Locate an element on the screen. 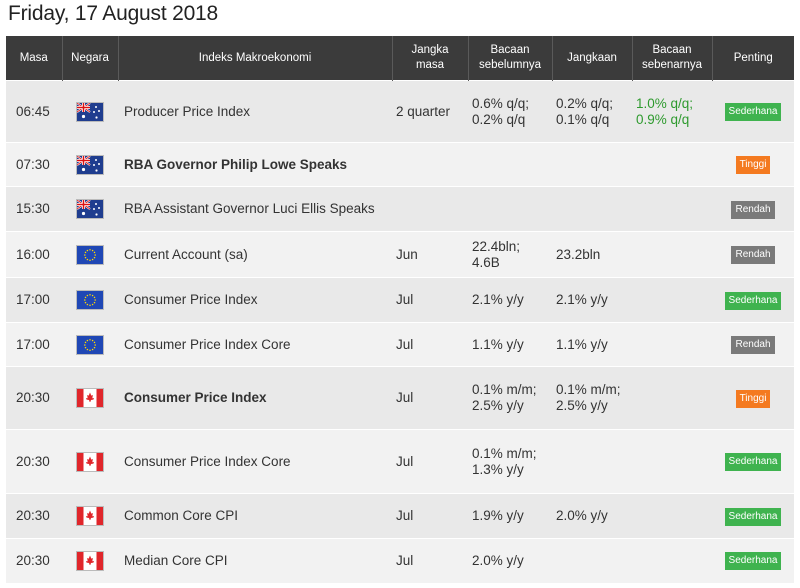 The width and height of the screenshot is (800, 588). event-time: 07:30 is located at coordinates (34, 164).